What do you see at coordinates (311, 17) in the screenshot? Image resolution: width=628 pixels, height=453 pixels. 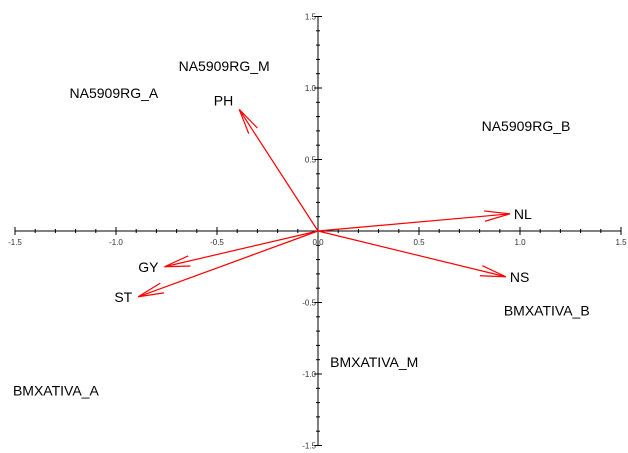 I see `y-tick-label: 1.5` at bounding box center [311, 17].